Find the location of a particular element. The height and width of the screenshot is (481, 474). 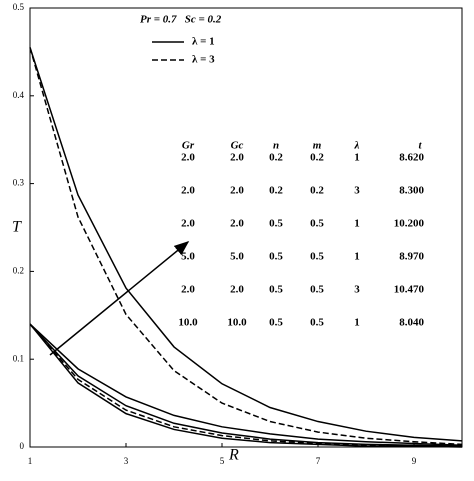

y-tick-label: 0.4 is located at coordinates (19, 95).